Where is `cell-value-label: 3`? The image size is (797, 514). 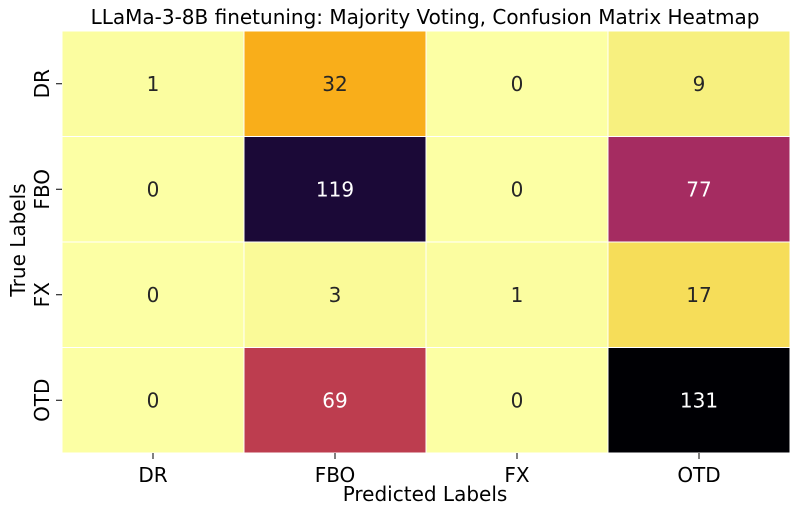 cell-value-label: 3 is located at coordinates (335, 295).